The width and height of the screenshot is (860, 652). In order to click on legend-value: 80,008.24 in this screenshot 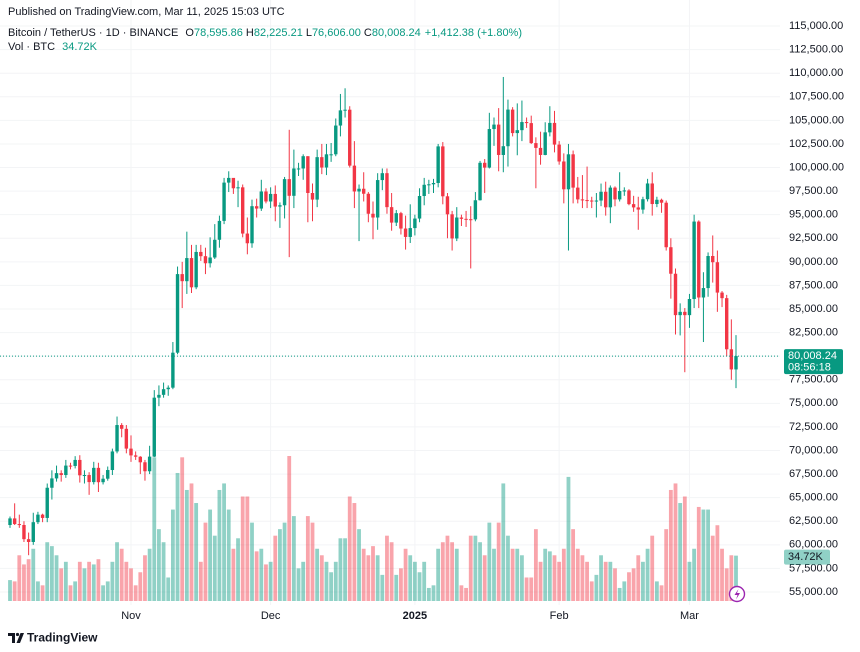, I will do `click(396, 33)`.